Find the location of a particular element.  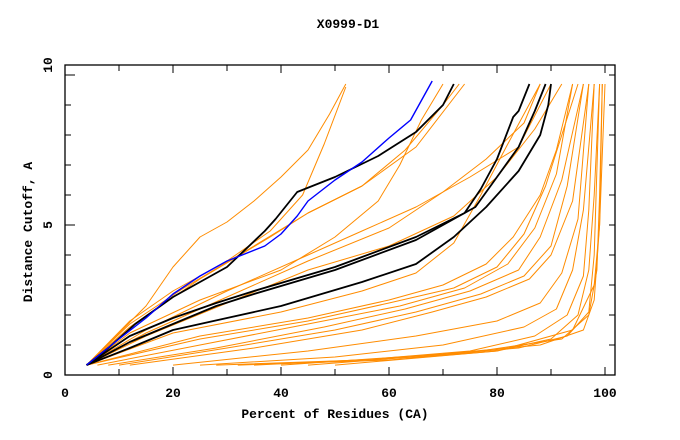

x-tick-label-60: 60 is located at coordinates (389, 393).